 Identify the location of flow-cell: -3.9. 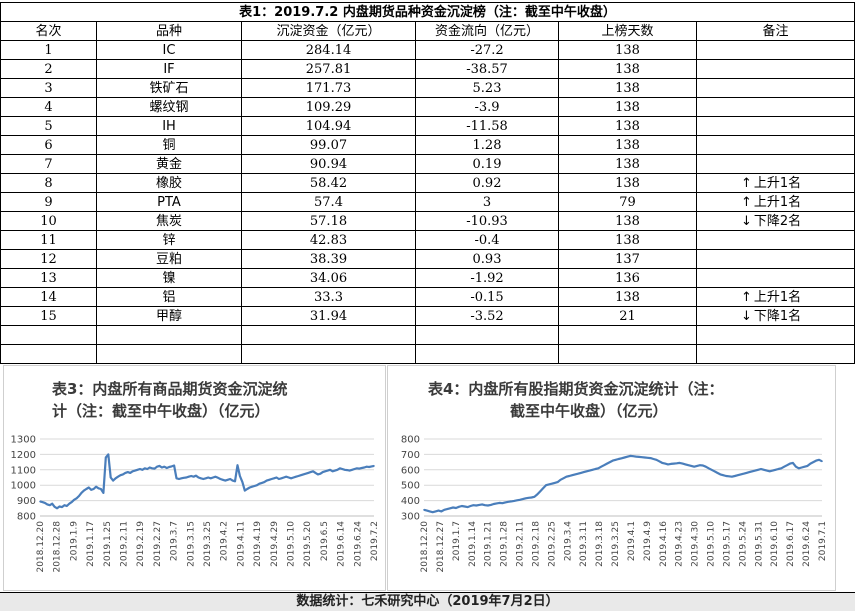
(487, 107).